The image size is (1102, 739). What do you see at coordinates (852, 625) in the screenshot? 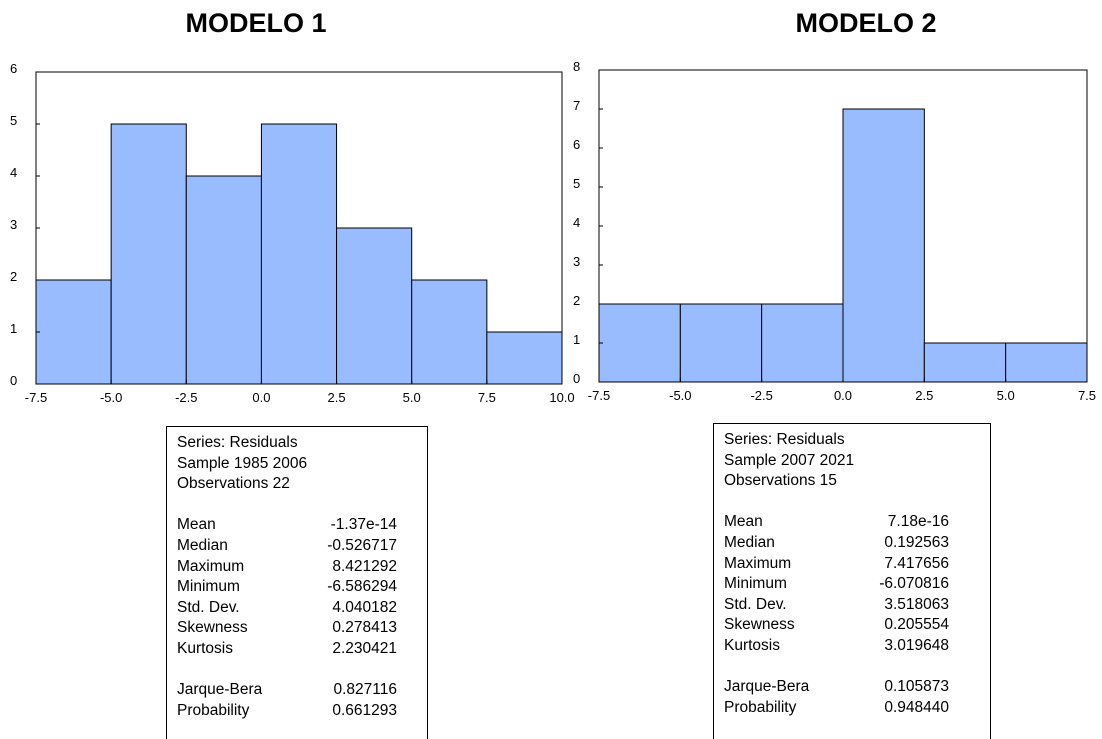
I see `stats-row: Skewness 0.205554` at bounding box center [852, 625].